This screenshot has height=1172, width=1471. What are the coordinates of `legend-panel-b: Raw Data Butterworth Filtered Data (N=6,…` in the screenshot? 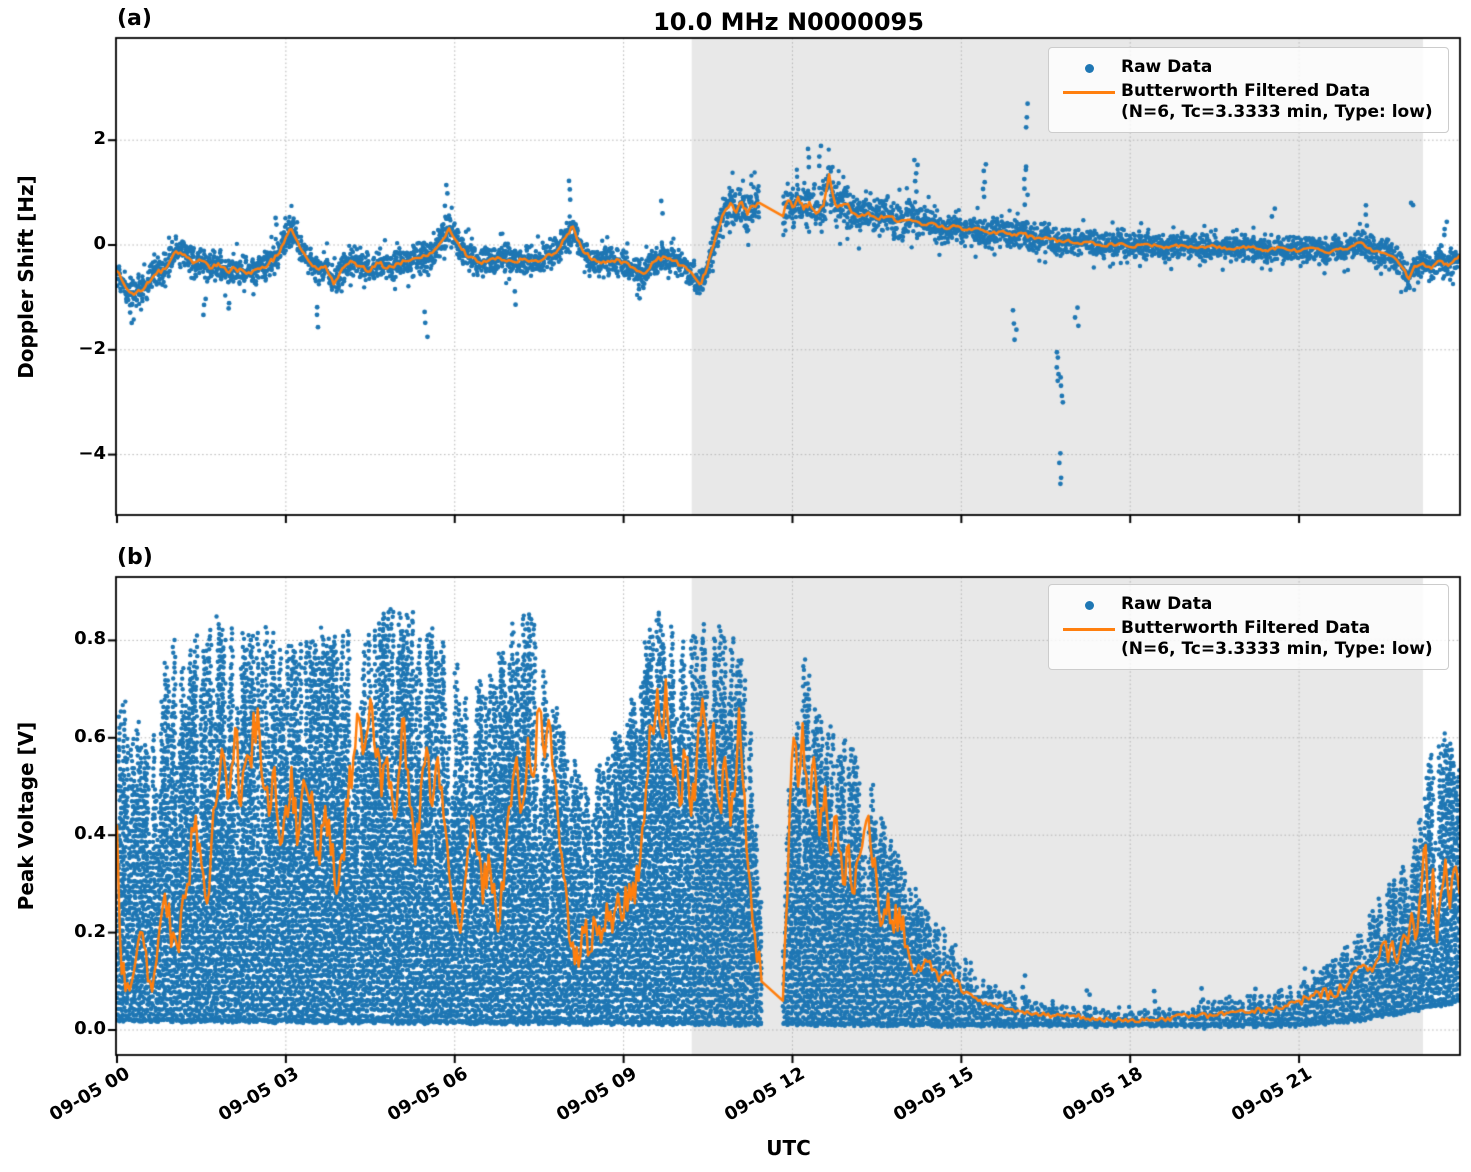 It's located at (1248, 627).